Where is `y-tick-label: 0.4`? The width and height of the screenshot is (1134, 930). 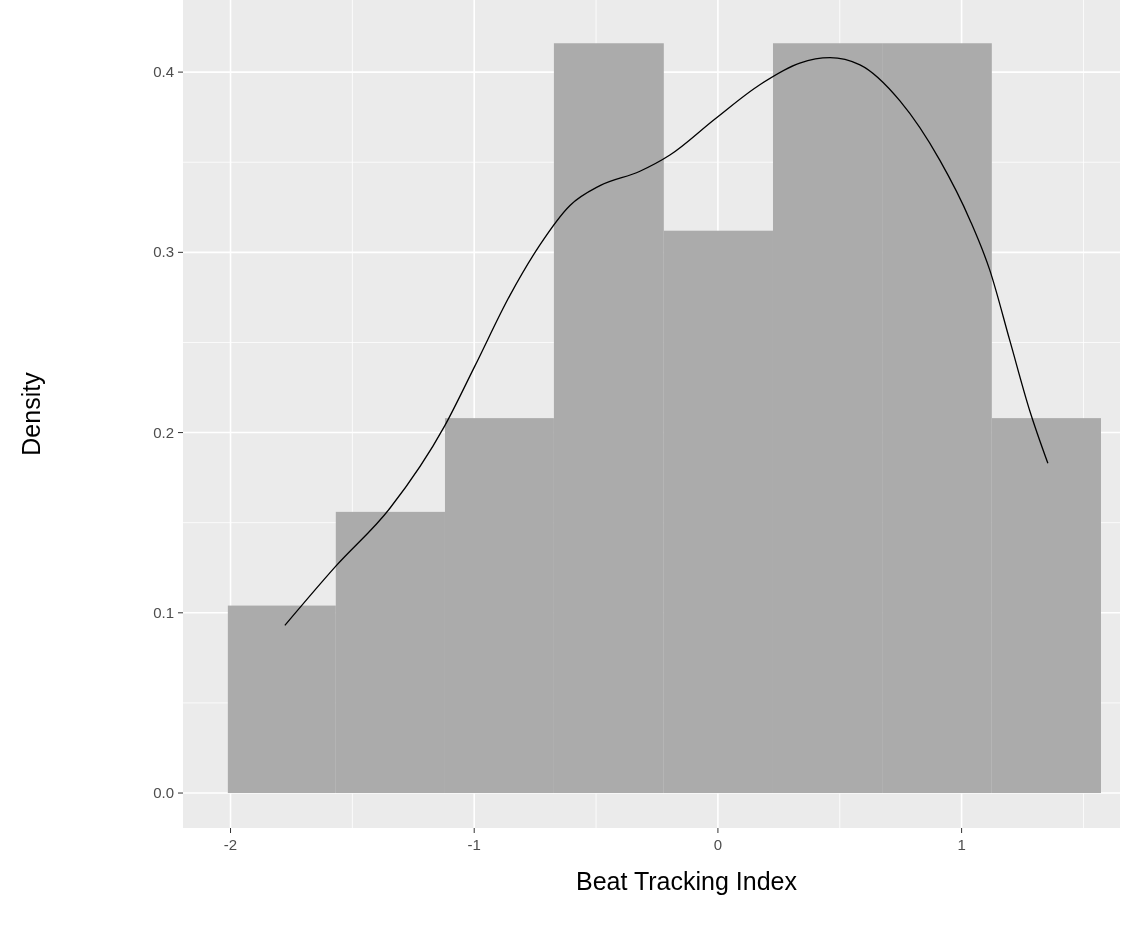 y-tick-label: 0.4 is located at coordinates (163, 72).